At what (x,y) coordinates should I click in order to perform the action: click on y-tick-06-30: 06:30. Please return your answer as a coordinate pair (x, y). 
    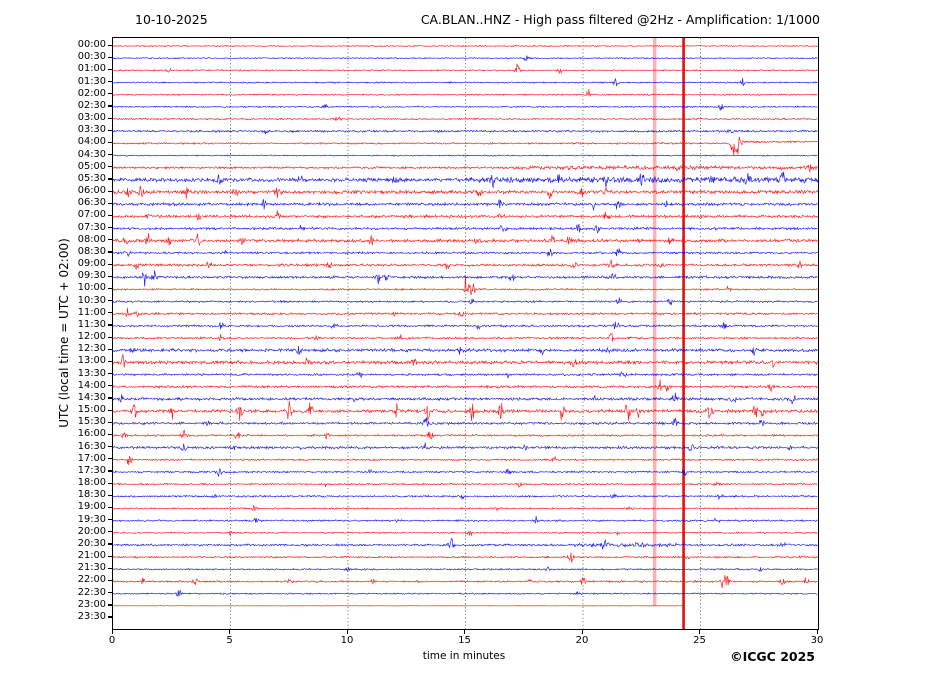
    Looking at the image, I should click on (91, 203).